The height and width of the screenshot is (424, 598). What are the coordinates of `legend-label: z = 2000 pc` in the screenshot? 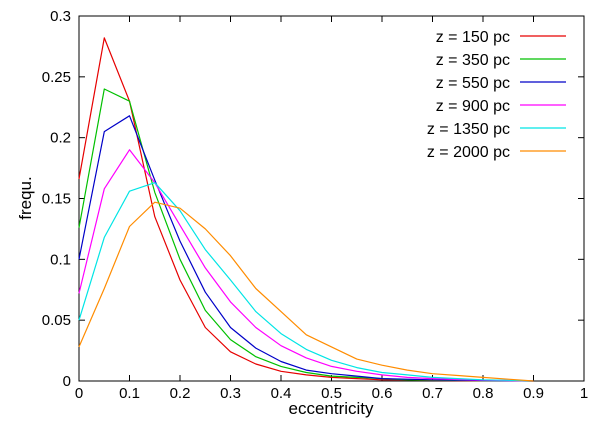 It's located at (468, 152).